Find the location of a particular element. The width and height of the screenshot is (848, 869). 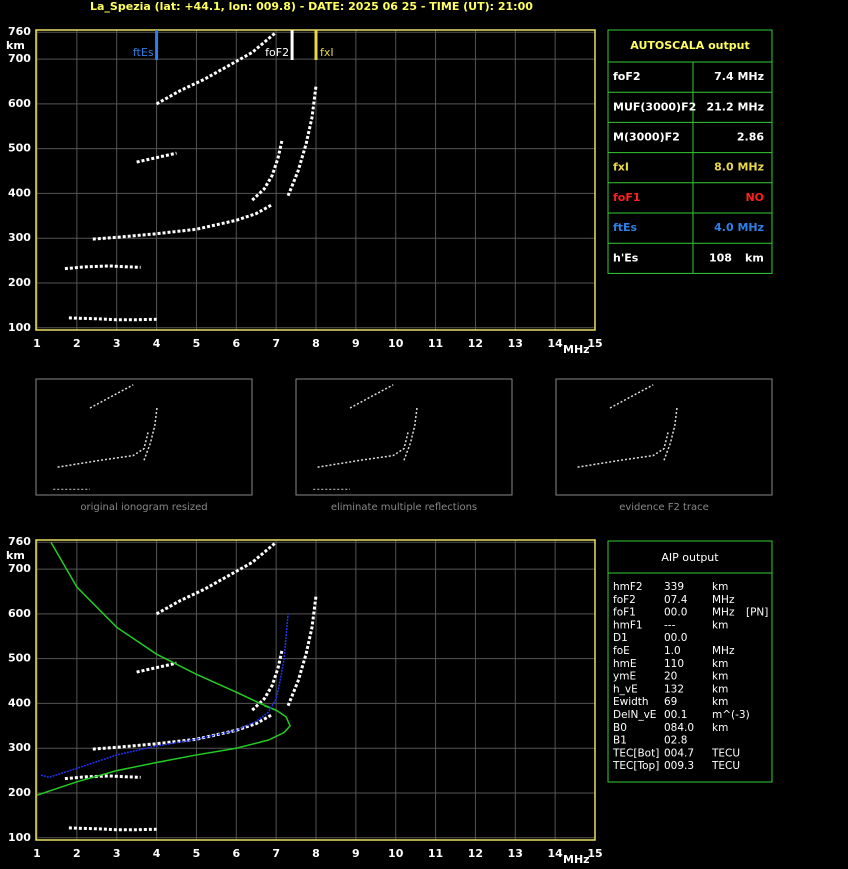

aip-cell: h_vE is located at coordinates (625, 689).